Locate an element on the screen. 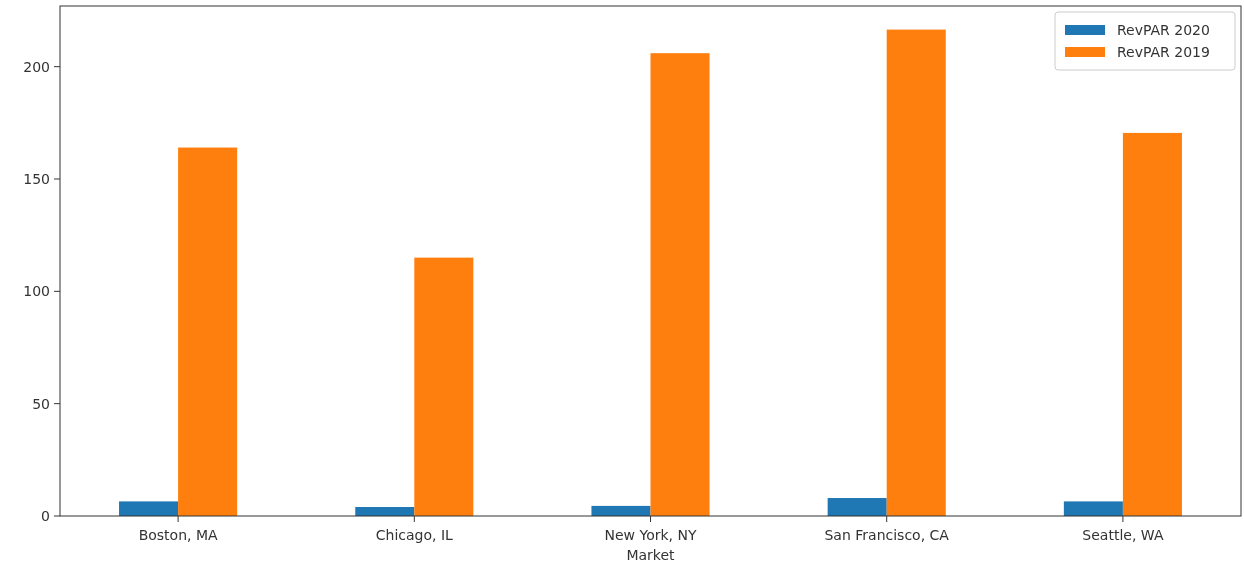 Image resolution: width=1244 pixels, height=563 pixels. y-tick-label: 50 is located at coordinates (41, 403).